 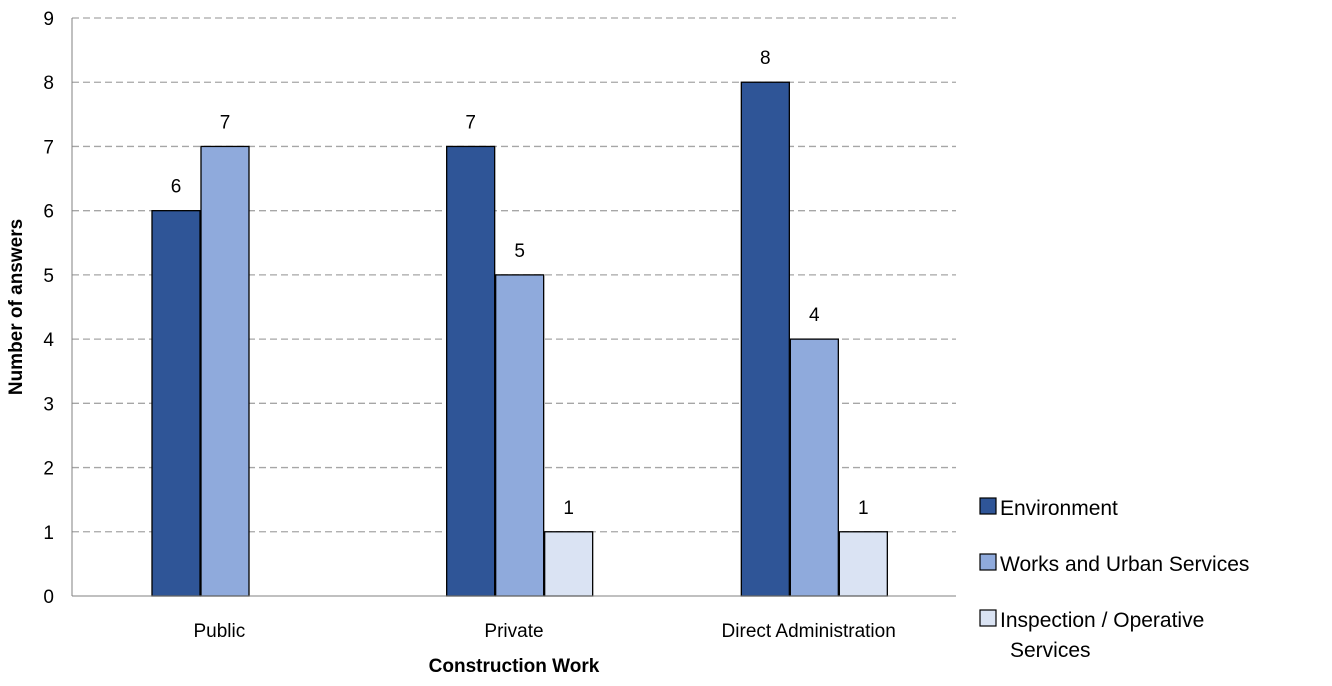 I want to click on y-tick-labels: 0 1 2 3 4 5 6 7 8 9, so click(x=48, y=308).